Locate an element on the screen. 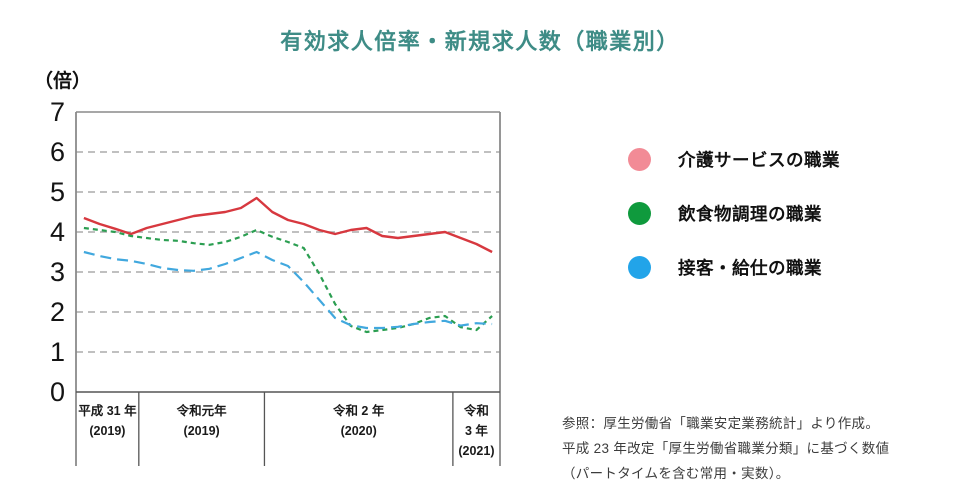 This screenshot has height=502, width=960. x-section-label: (2020) is located at coordinates (359, 431).